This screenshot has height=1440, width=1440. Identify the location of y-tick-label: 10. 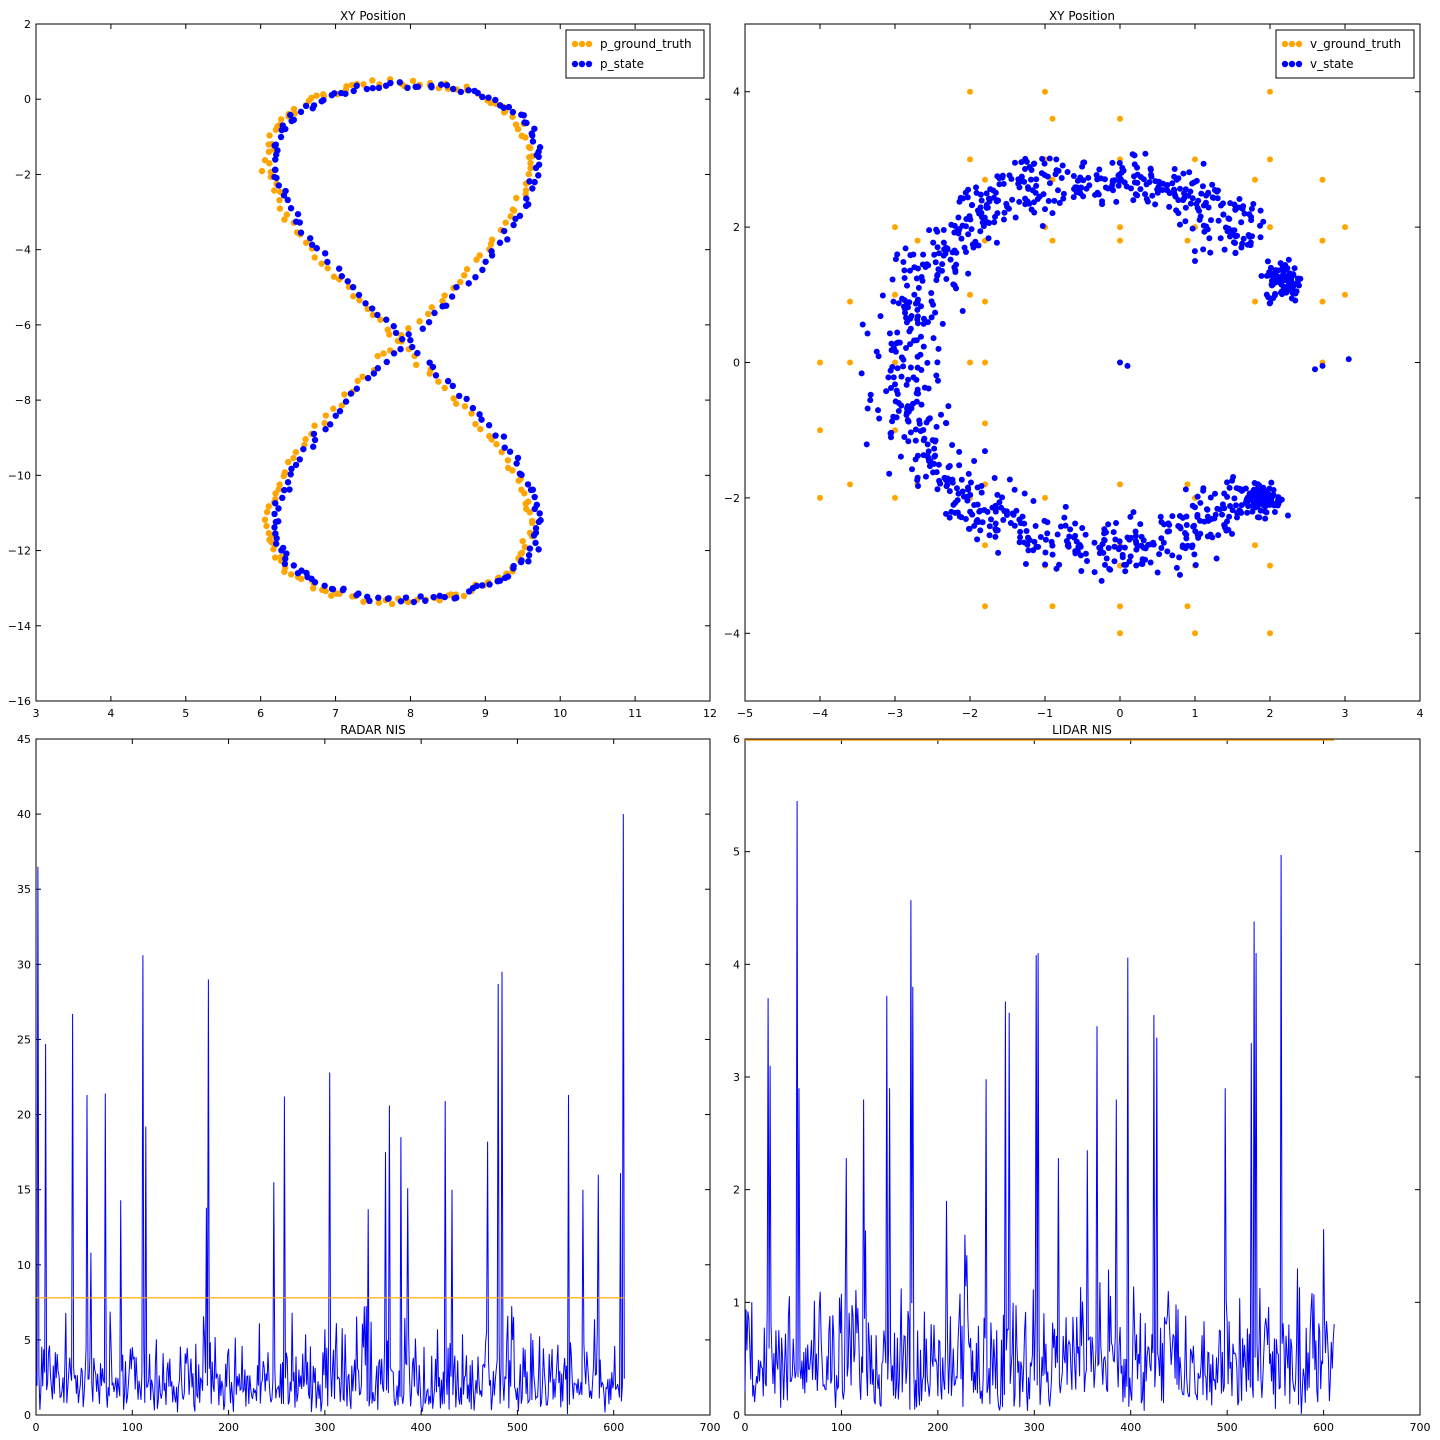
(24, 1265).